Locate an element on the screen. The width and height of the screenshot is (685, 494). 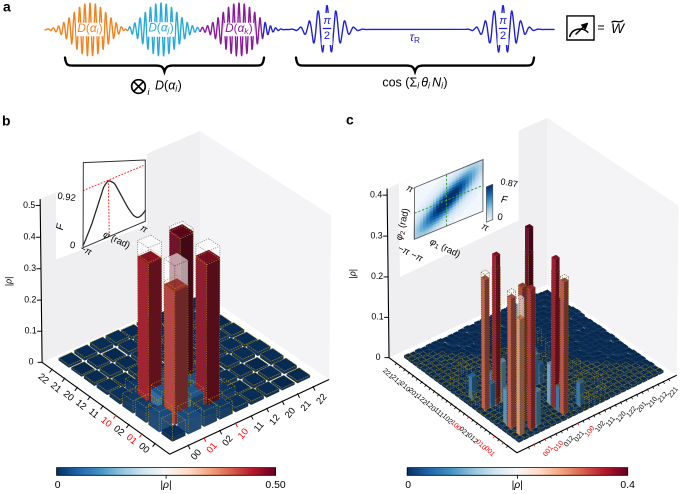
svg-text: 0.5 is located at coordinates (29, 205).